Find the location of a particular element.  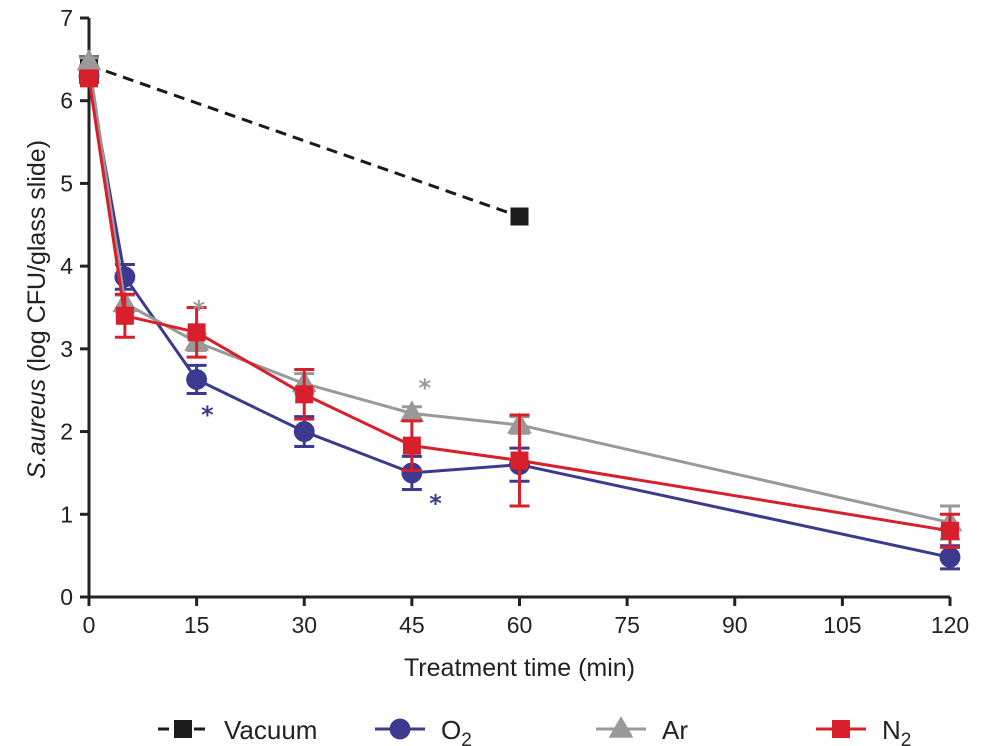

x-tick-label: 0 is located at coordinates (89, 625).